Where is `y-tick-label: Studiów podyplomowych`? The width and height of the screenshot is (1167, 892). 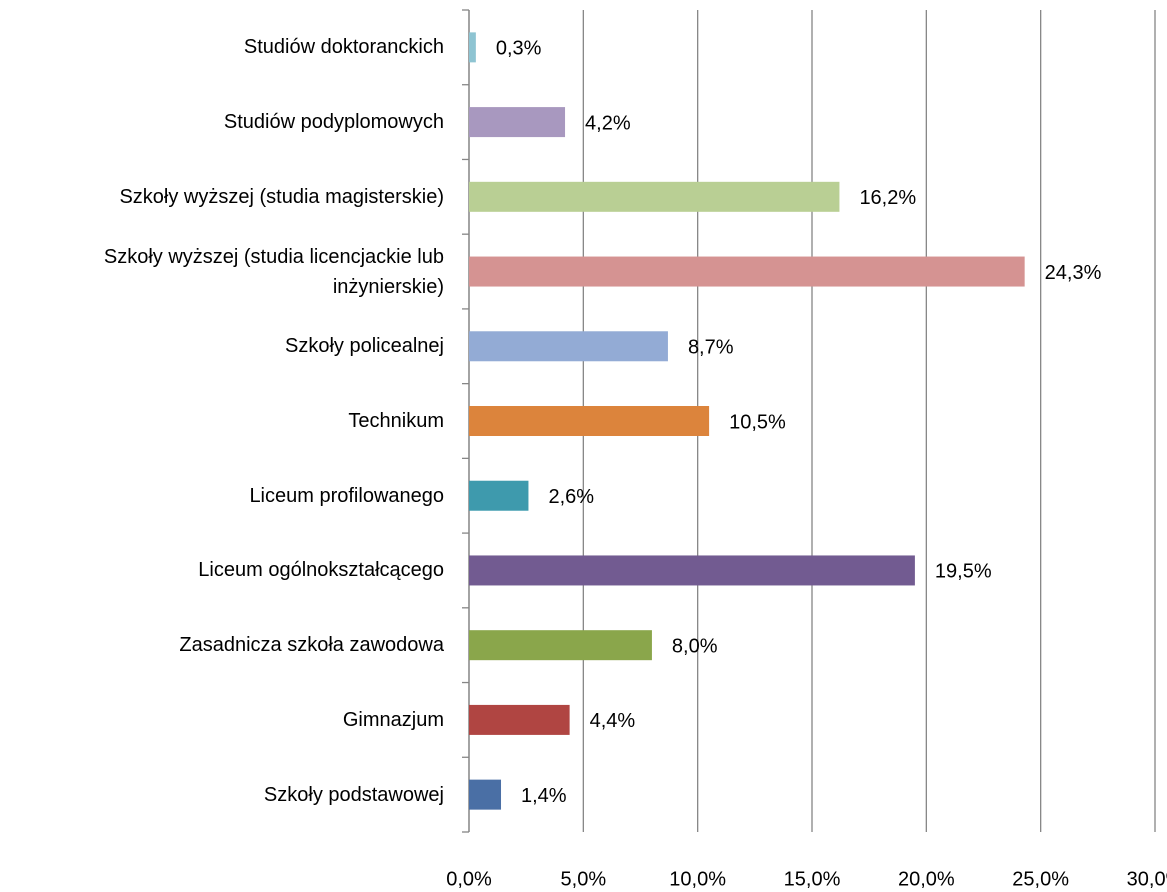 y-tick-label: Studiów podyplomowych is located at coordinates (333, 122).